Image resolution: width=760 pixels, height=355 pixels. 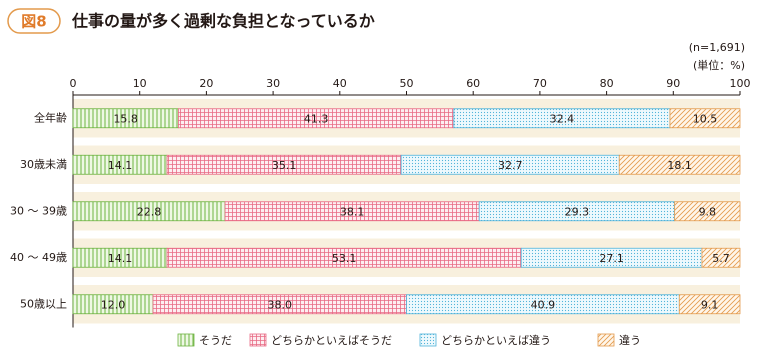 I want to click on legend-label: 違う, so click(x=630, y=340).